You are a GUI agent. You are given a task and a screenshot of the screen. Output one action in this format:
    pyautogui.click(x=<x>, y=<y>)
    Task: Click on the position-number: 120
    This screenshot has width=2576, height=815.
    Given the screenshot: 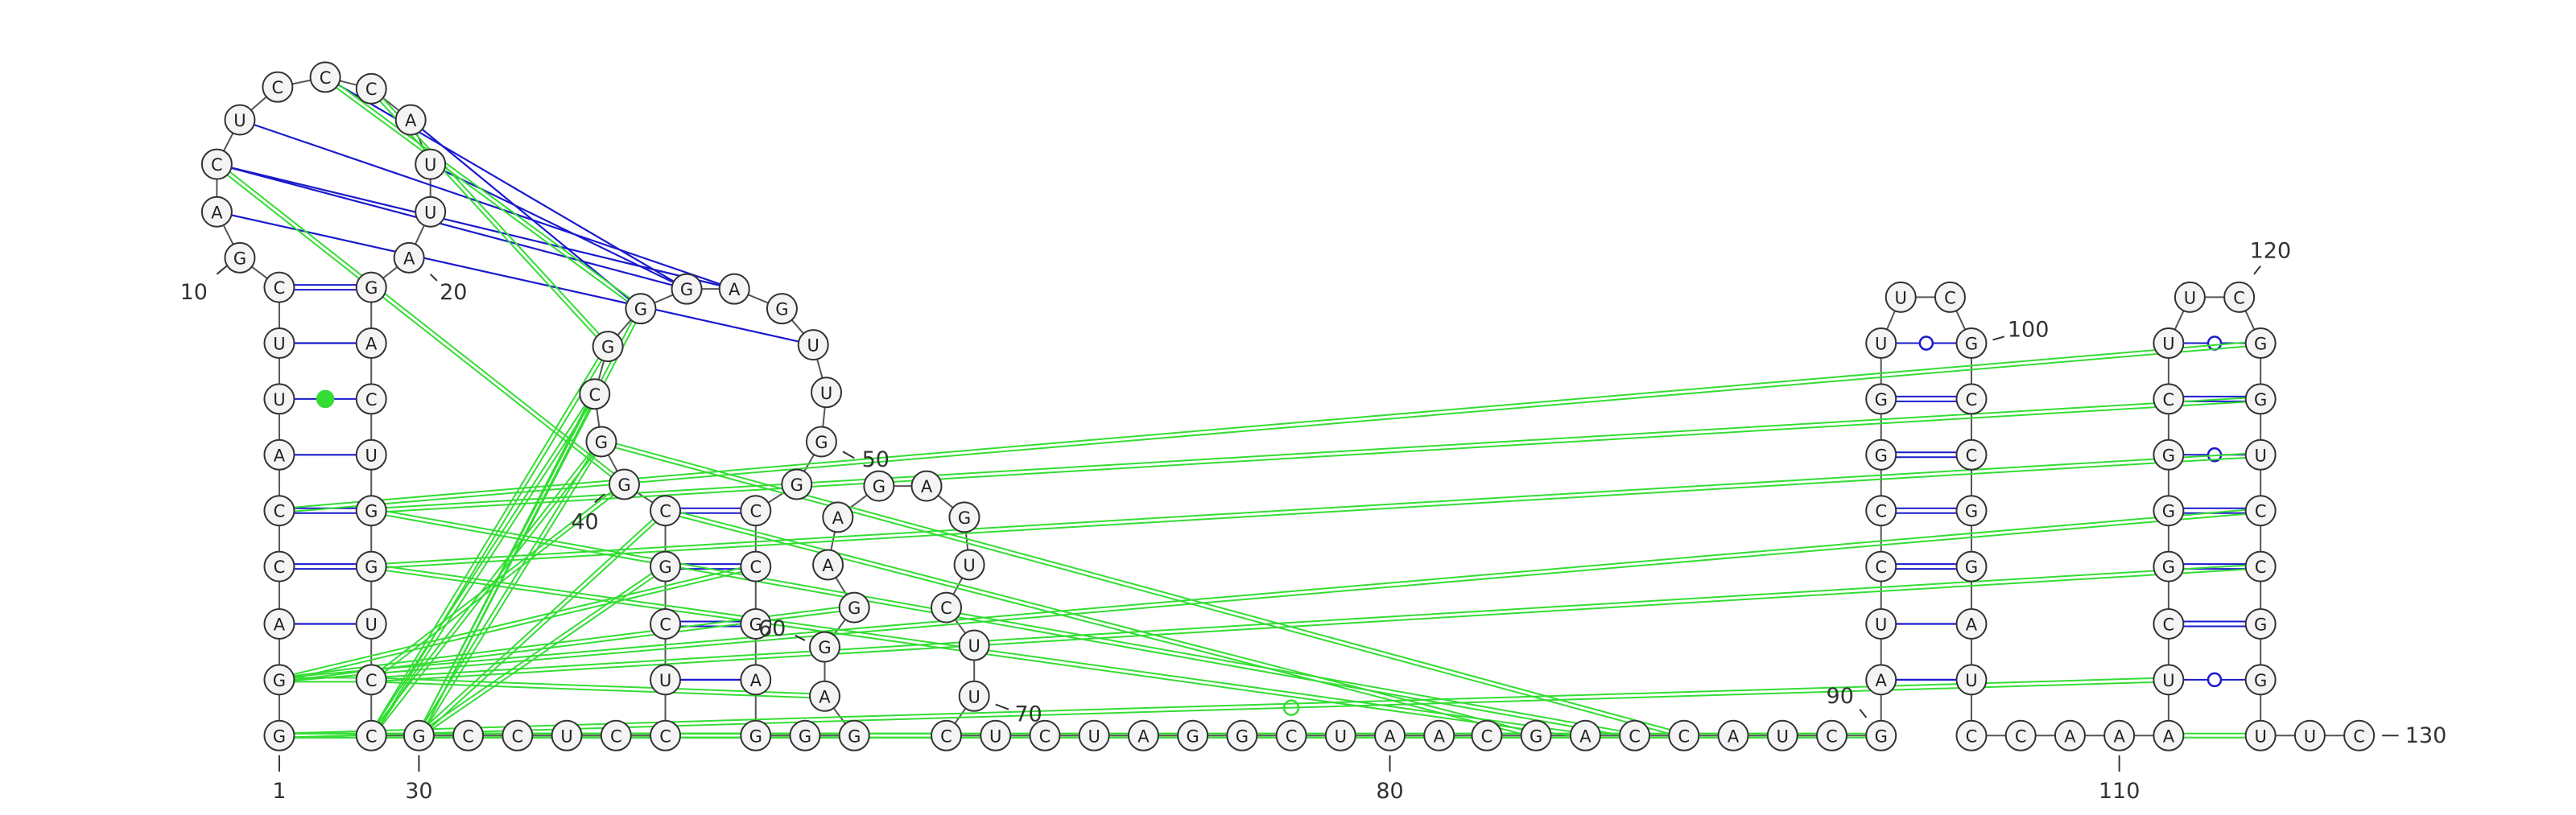 What is the action you would take?
    pyautogui.click(x=2271, y=251)
    